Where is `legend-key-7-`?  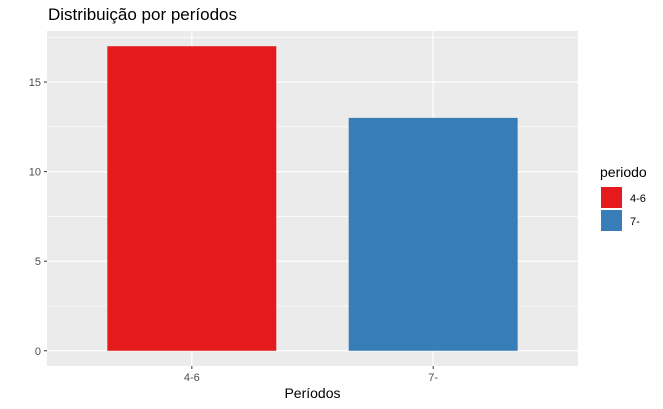 legend-key-7- is located at coordinates (611, 220).